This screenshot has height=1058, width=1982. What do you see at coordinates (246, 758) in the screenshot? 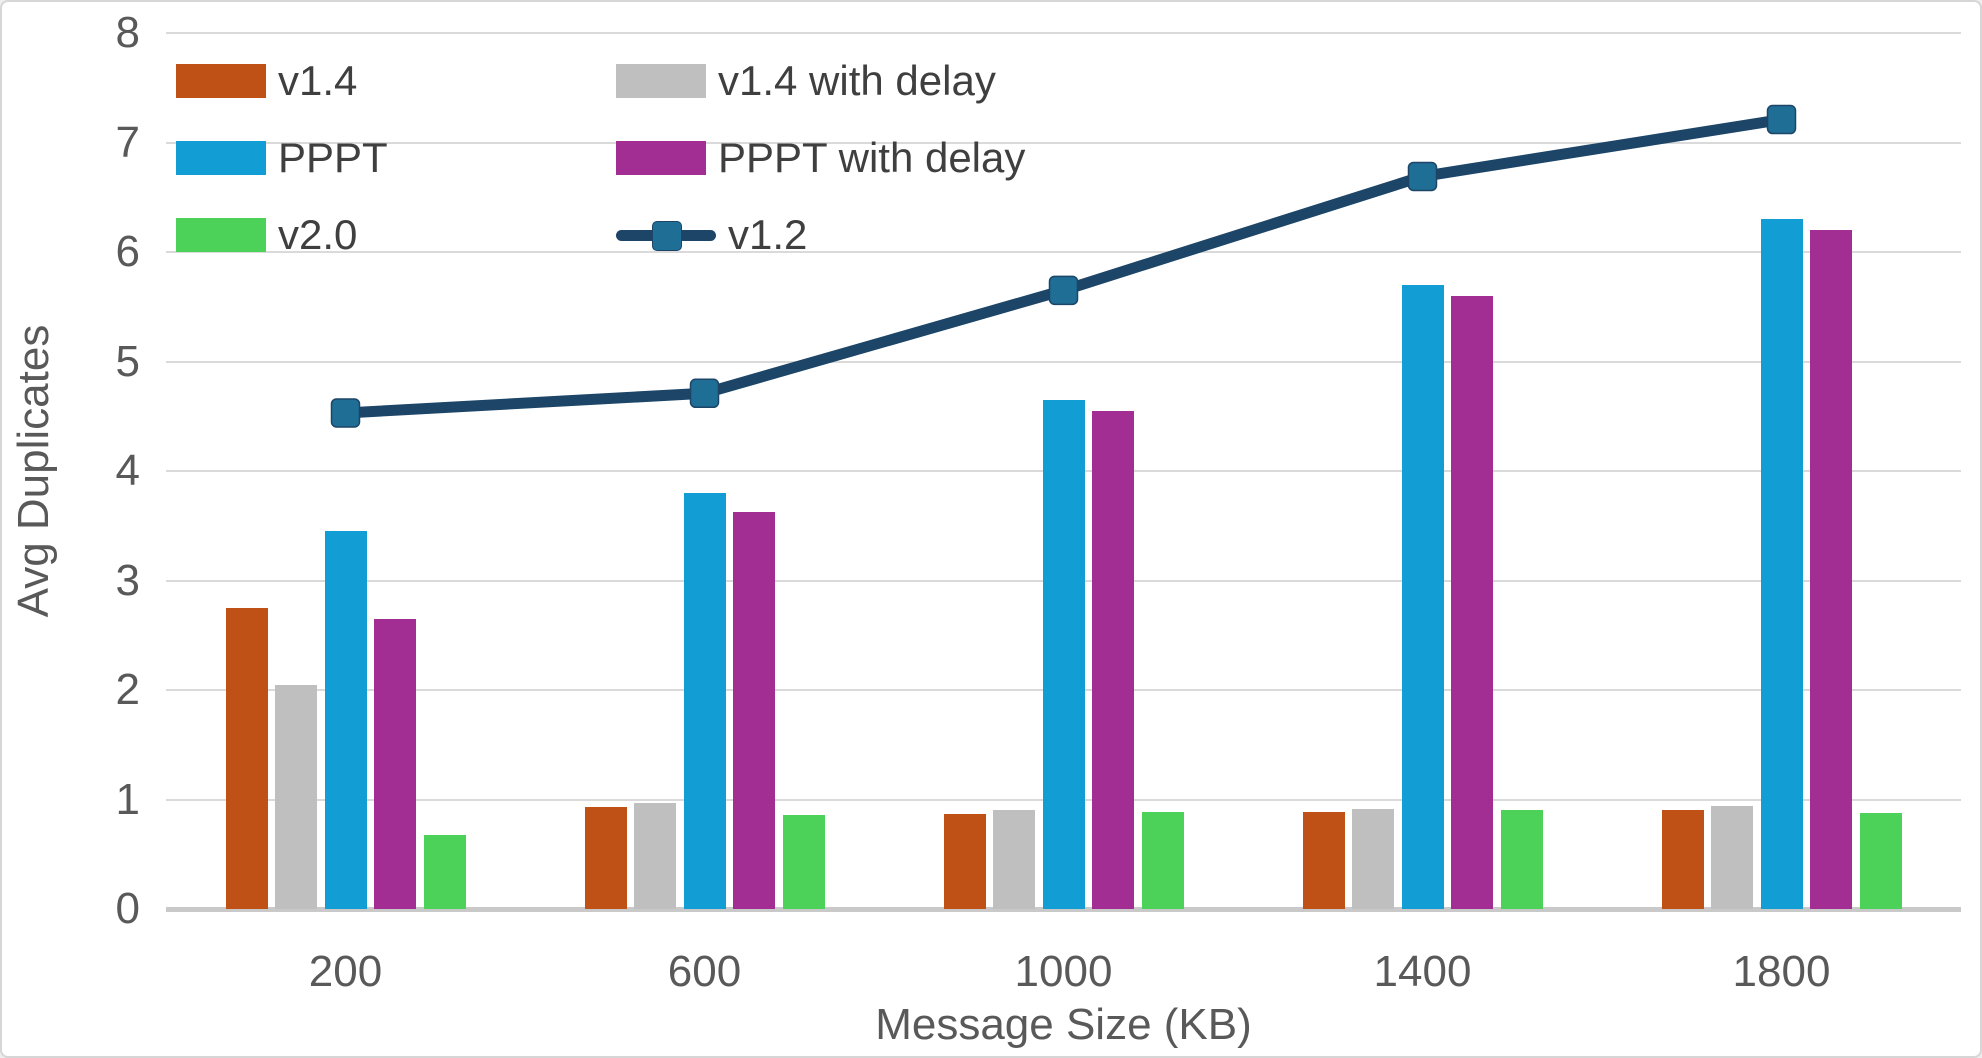
I see `bar-v1.4-200` at bounding box center [246, 758].